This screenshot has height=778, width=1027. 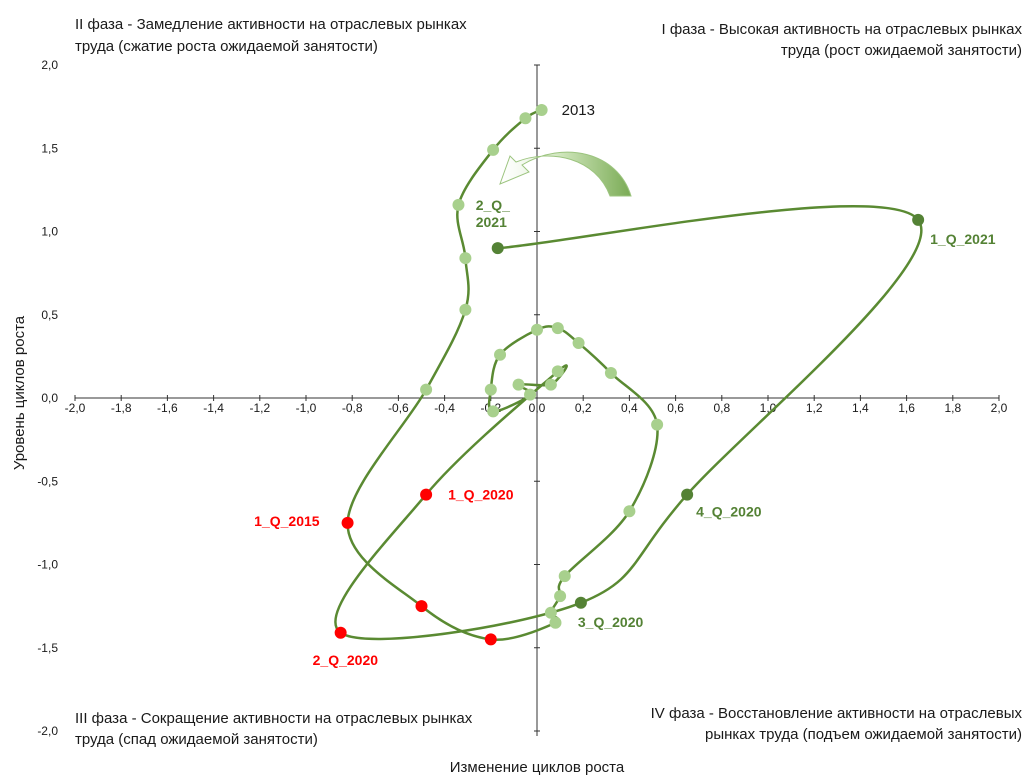 I want to click on x-tick-label: 2,0, so click(x=999, y=408).